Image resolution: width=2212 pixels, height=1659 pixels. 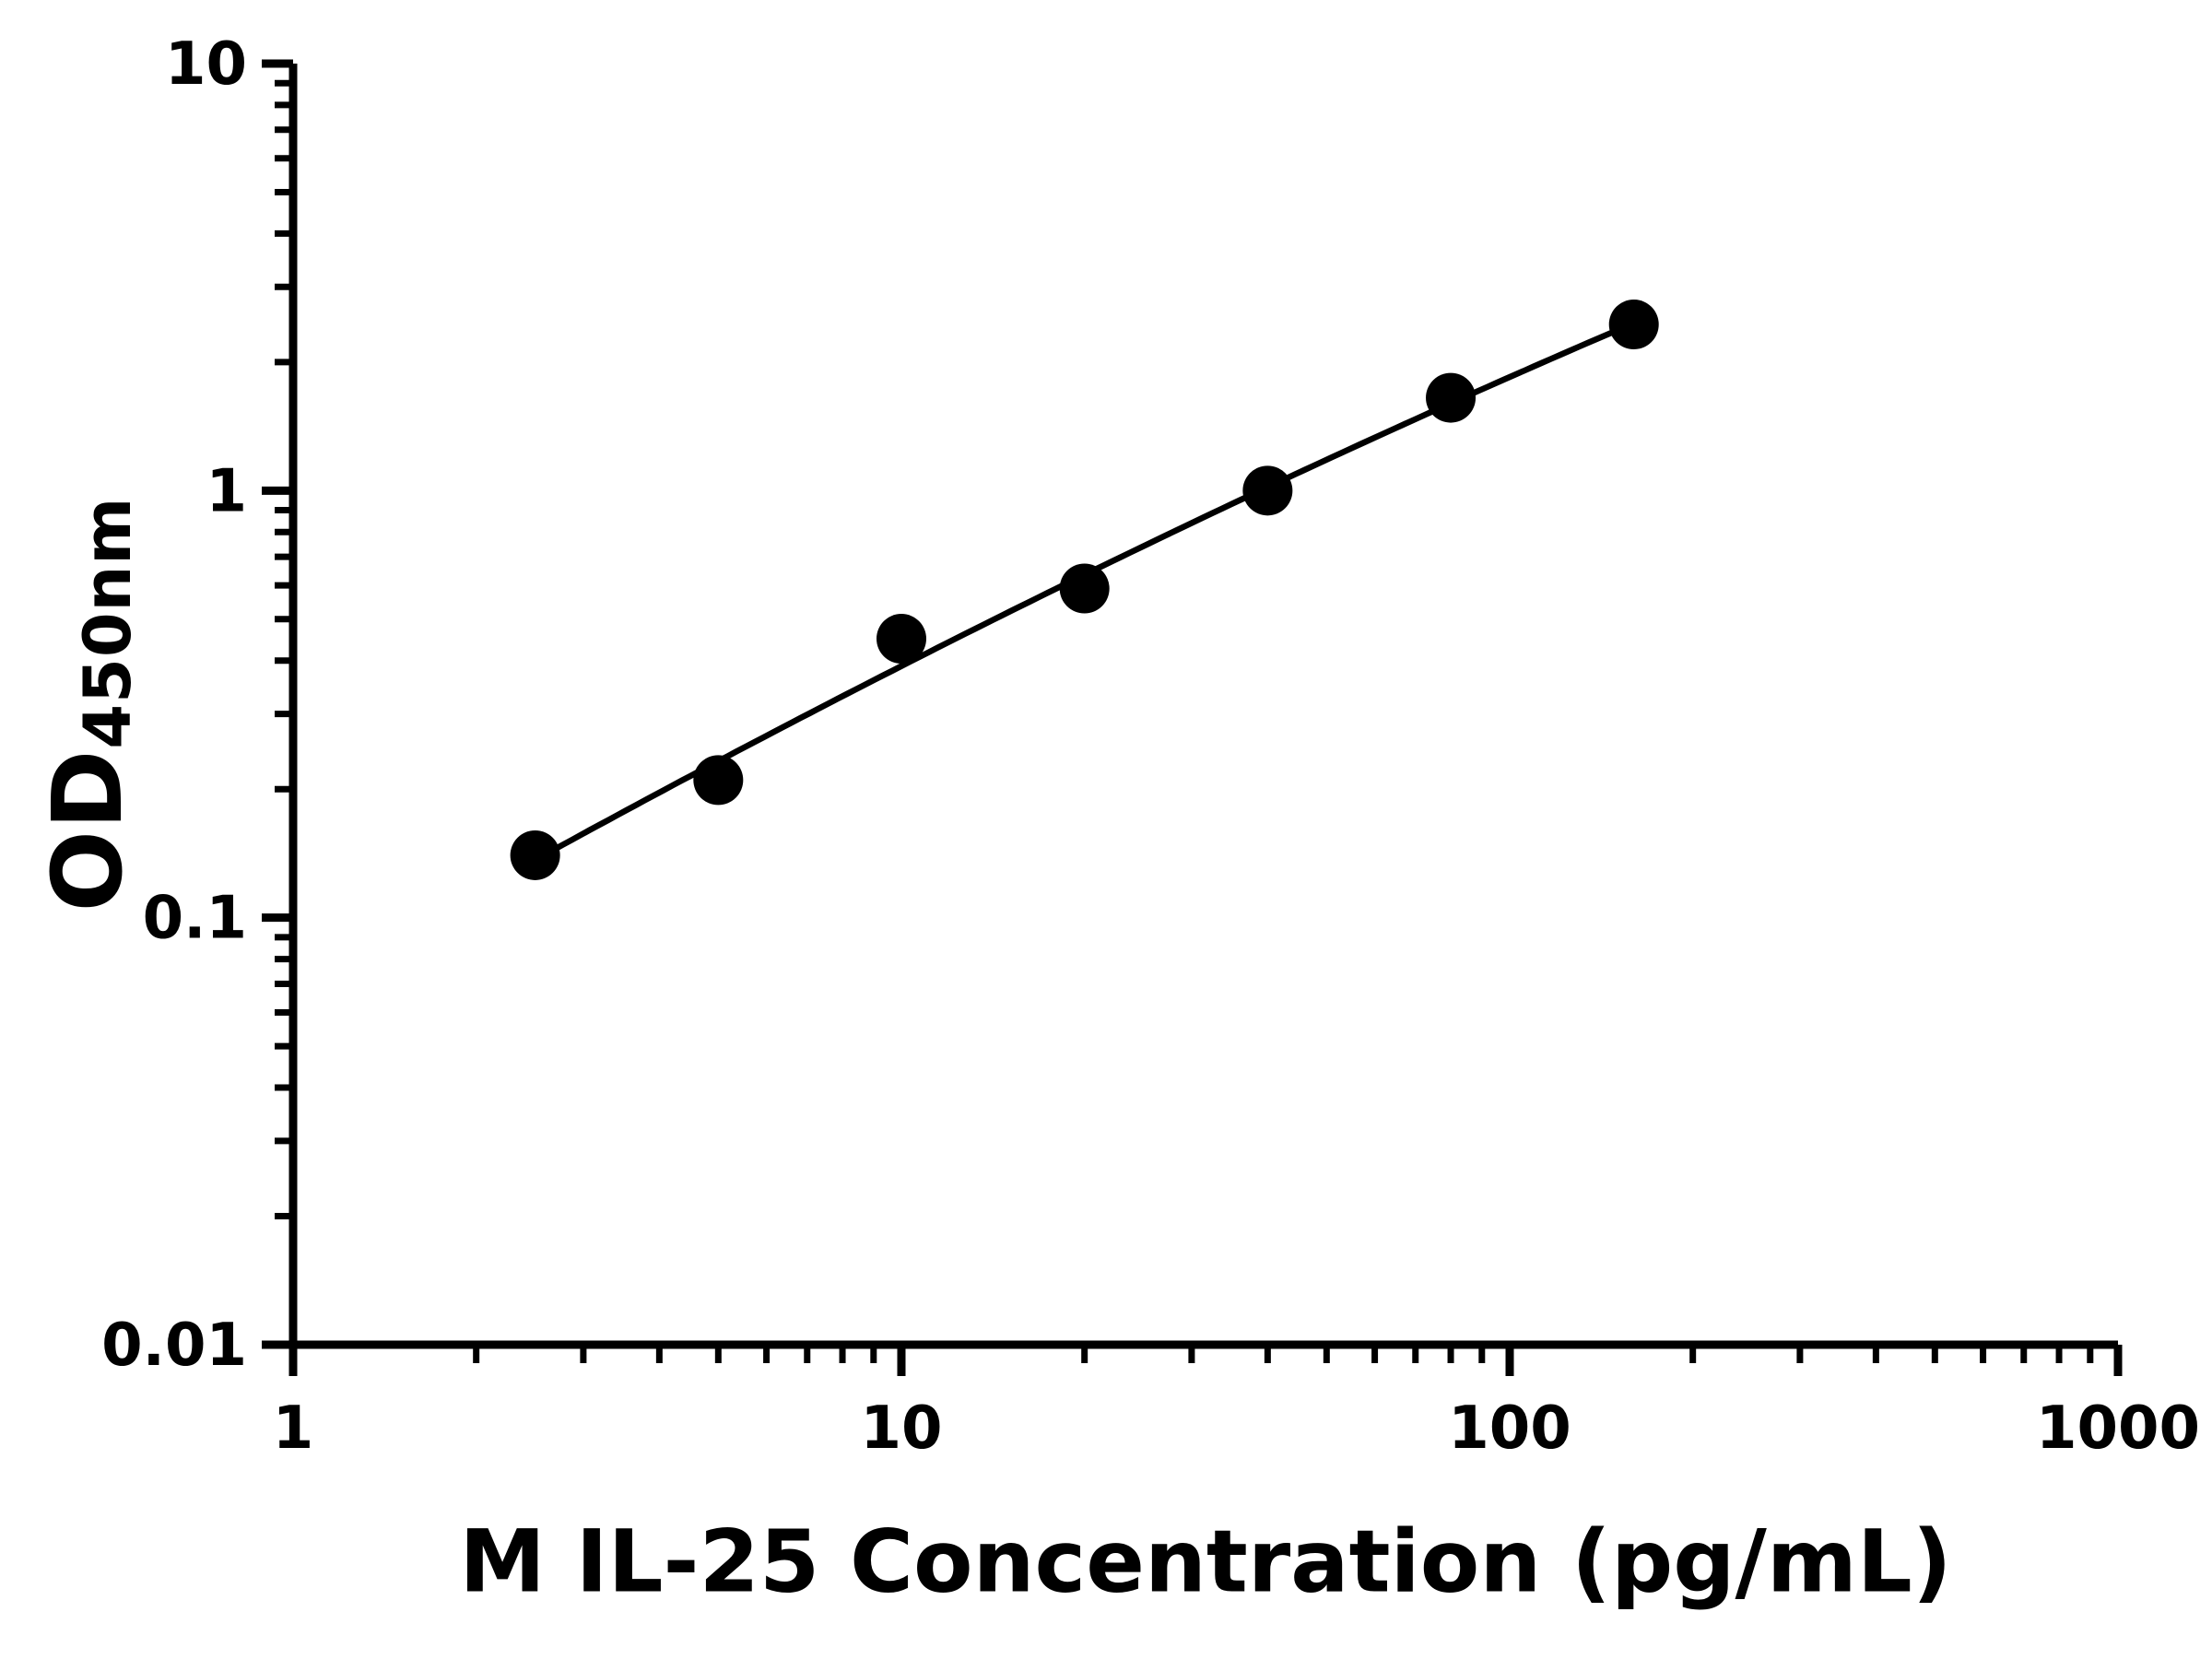 I want to click on x-tick-label: 100, so click(x=1509, y=1428).